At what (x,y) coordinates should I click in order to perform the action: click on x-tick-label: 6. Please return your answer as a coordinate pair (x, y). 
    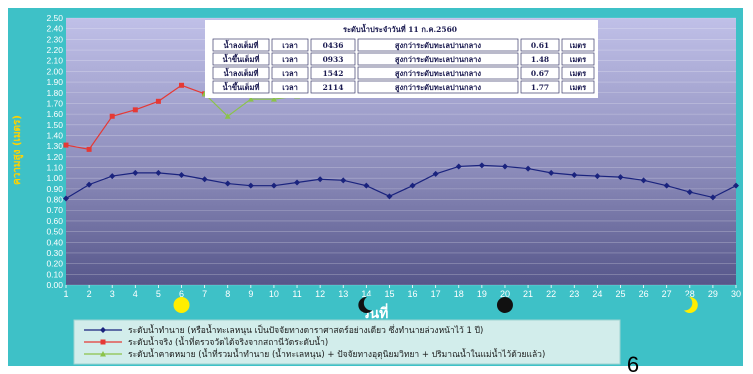
    Looking at the image, I should click on (181, 294).